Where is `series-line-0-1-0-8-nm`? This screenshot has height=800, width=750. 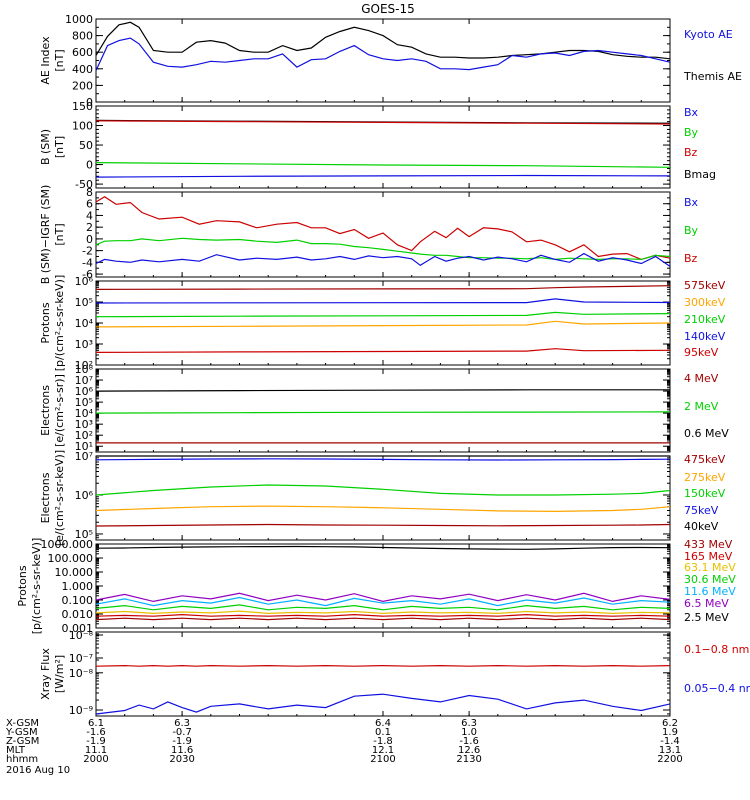
series-line-0-1-0-8-nm is located at coordinates (383, 665).